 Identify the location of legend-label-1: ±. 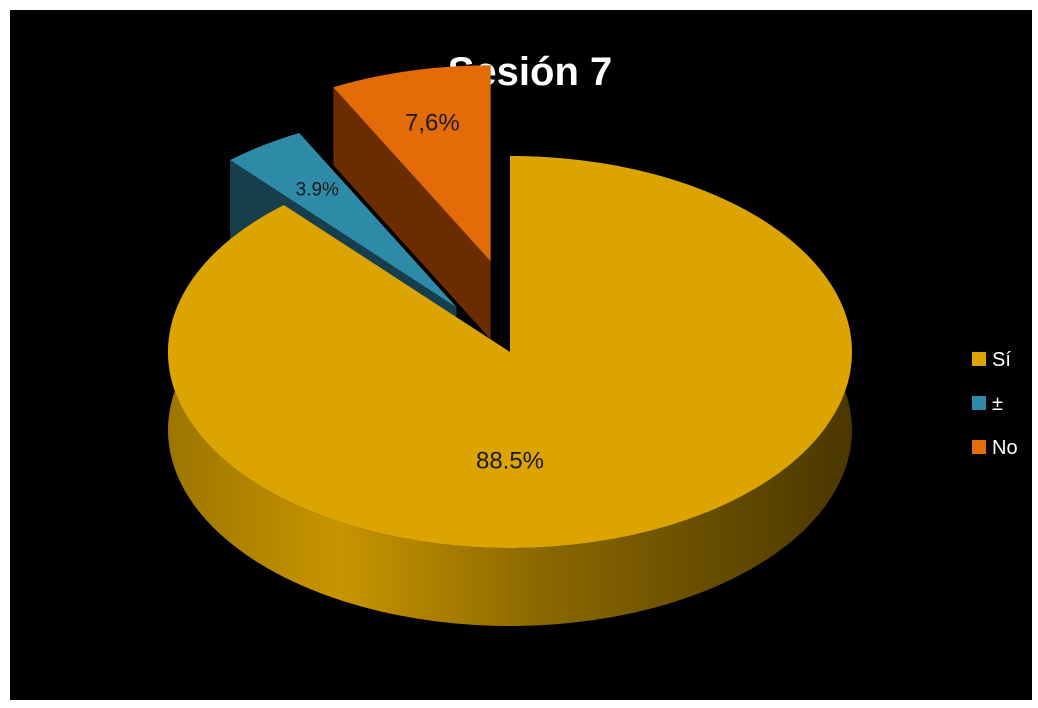
(997, 404).